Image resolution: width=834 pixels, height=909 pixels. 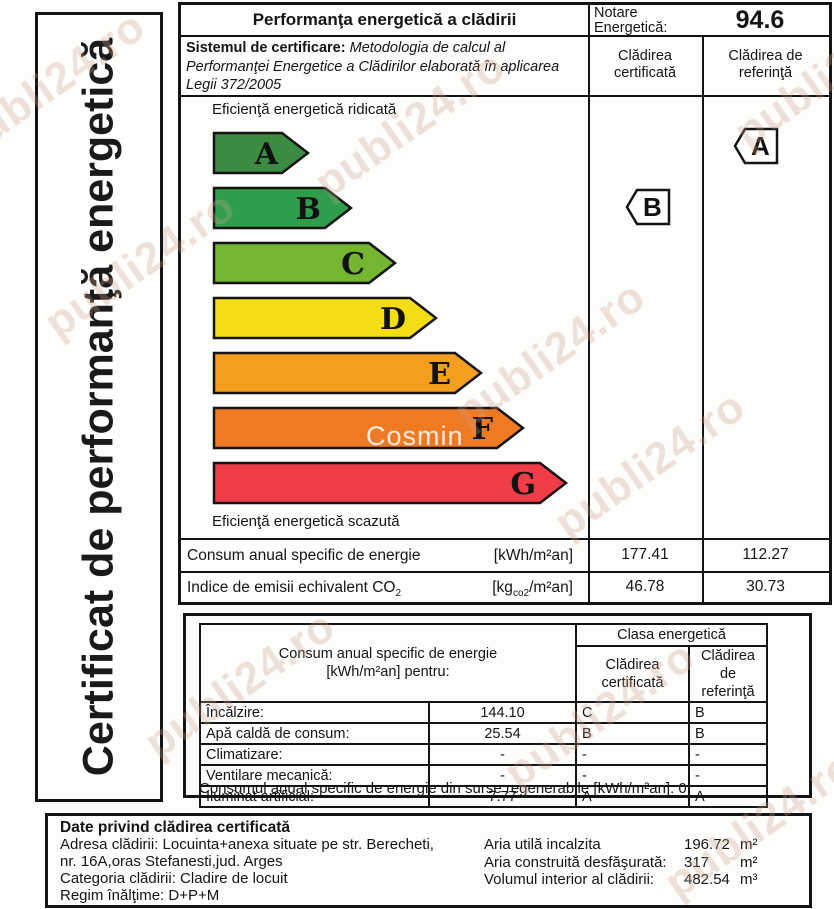 I want to click on arrow-shape-icon: G, so click(x=390, y=483).